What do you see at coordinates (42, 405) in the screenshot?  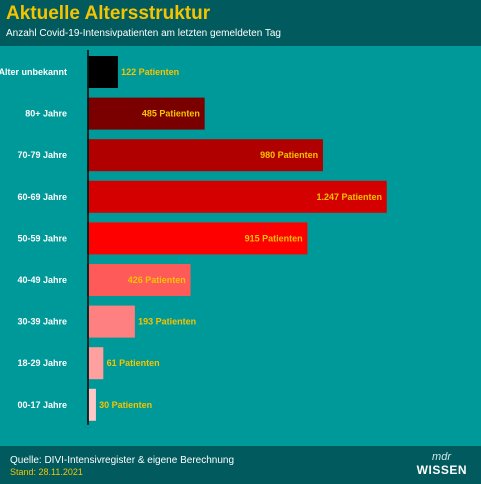 I see `category-label: 00-17 Jahre` at bounding box center [42, 405].